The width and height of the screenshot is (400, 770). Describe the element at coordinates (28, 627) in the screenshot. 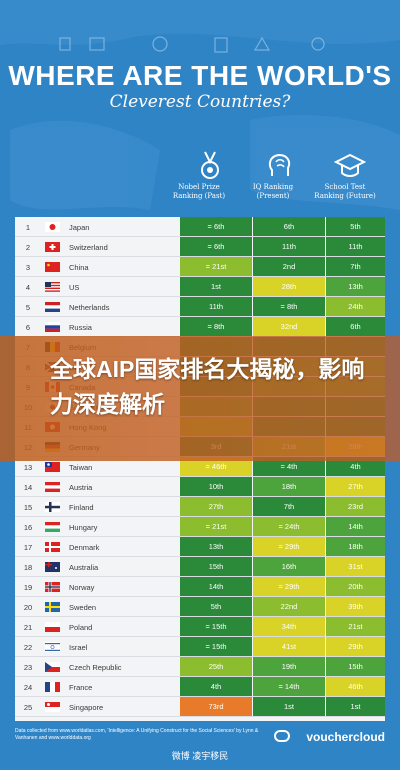

I see `rank-number: 21` at that location.